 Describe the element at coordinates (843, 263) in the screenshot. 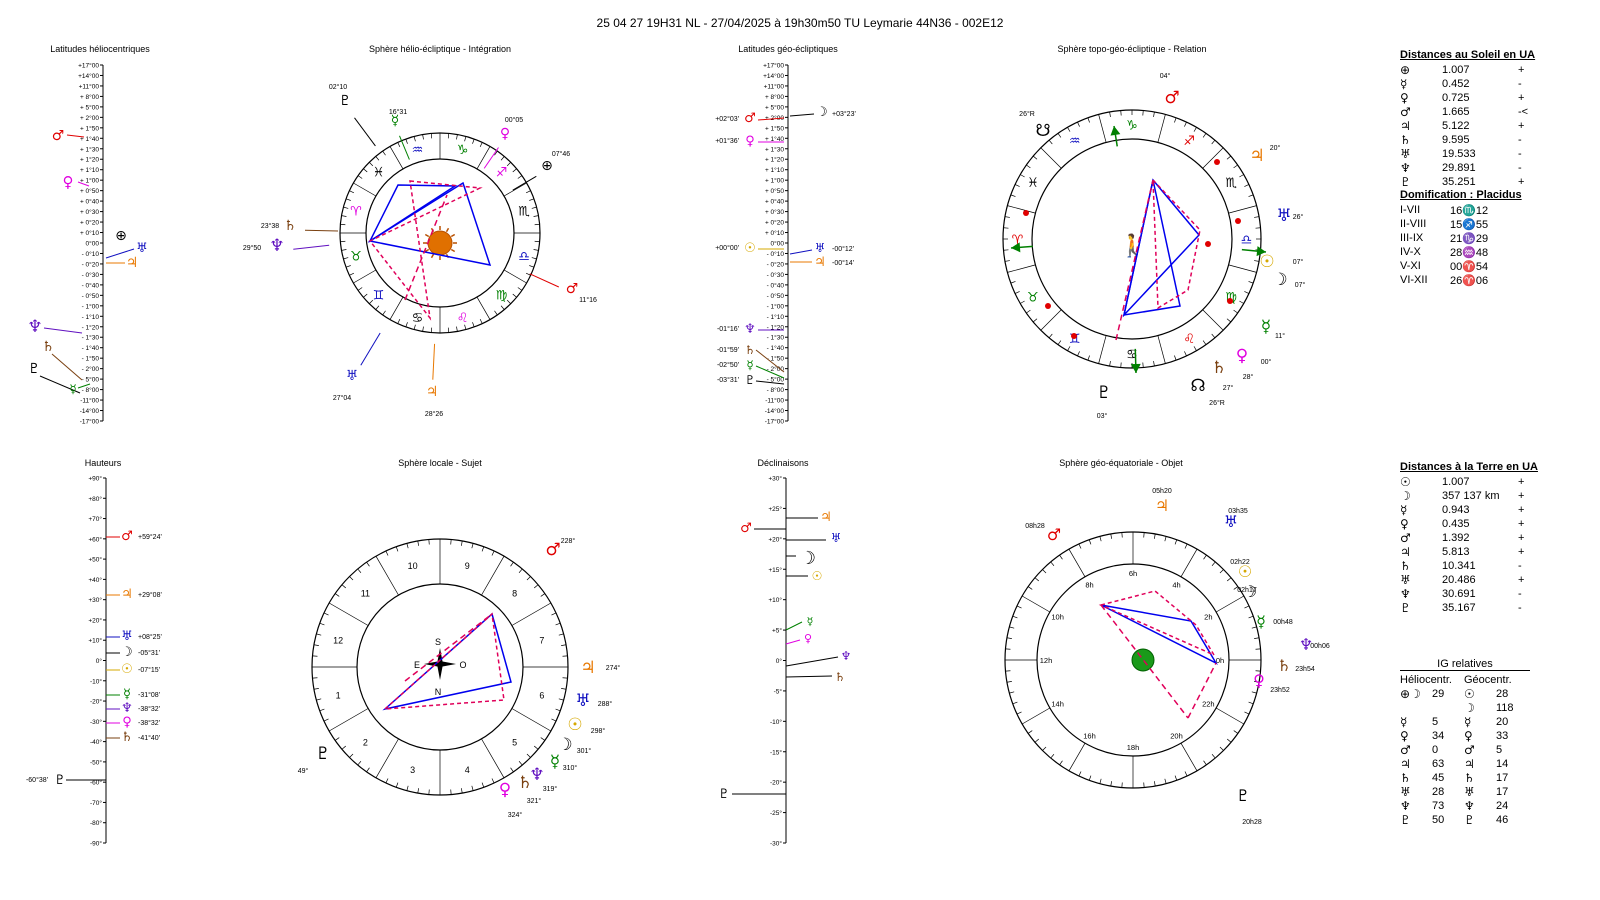

I see `geo-lat-jupiter-value: -00°14'` at that location.